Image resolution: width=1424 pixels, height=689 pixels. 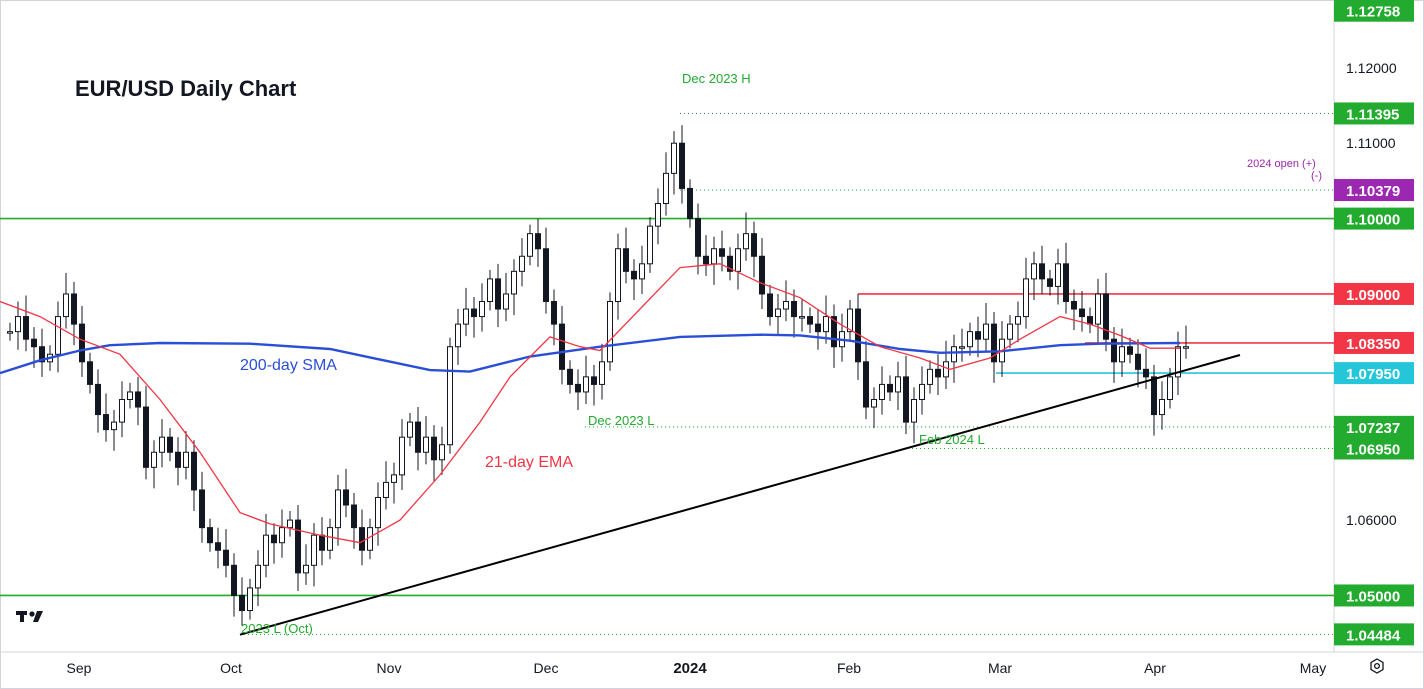 I want to click on price-tag-label: 1.11395, so click(x=1372, y=114).